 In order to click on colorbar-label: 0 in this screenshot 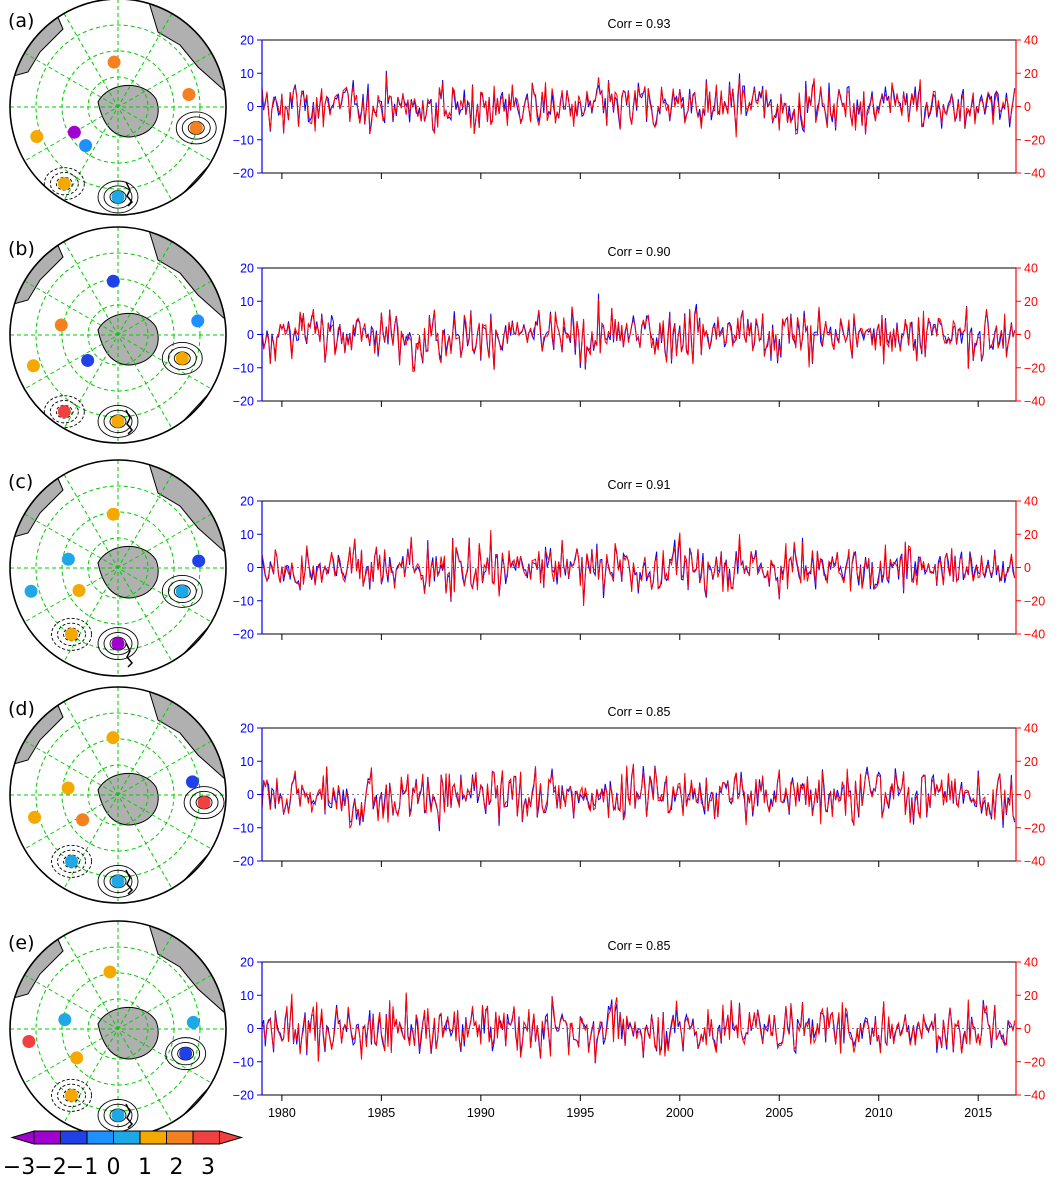, I will do `click(114, 1167)`.